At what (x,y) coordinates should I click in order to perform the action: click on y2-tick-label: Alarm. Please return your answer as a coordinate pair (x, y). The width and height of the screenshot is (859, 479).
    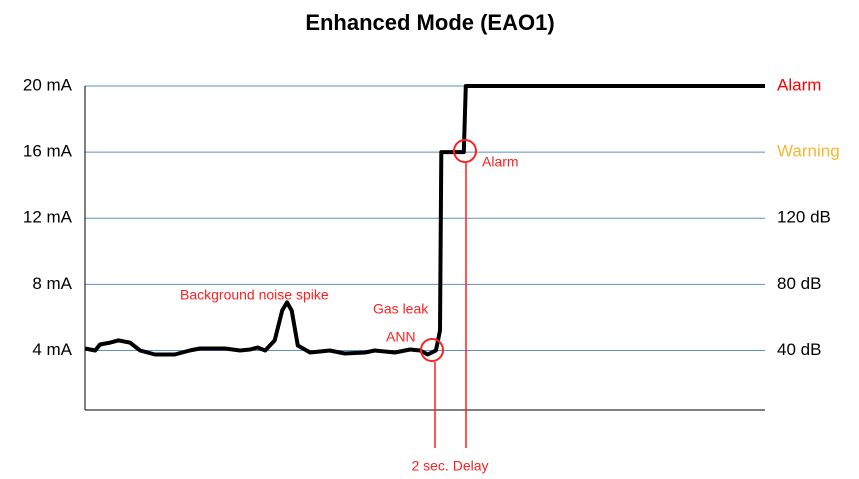
    Looking at the image, I should click on (799, 84).